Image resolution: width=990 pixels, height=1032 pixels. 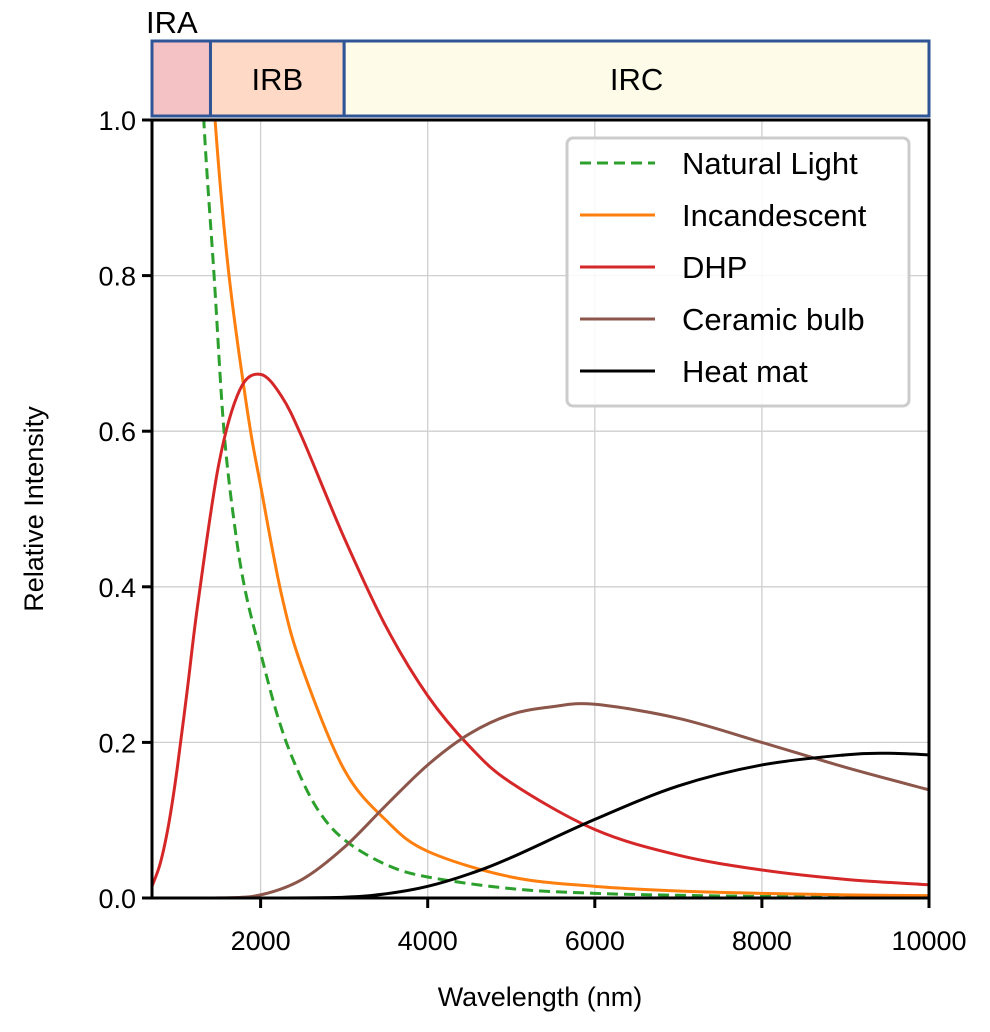 I want to click on x-tick-label: 6000, so click(x=595, y=941).